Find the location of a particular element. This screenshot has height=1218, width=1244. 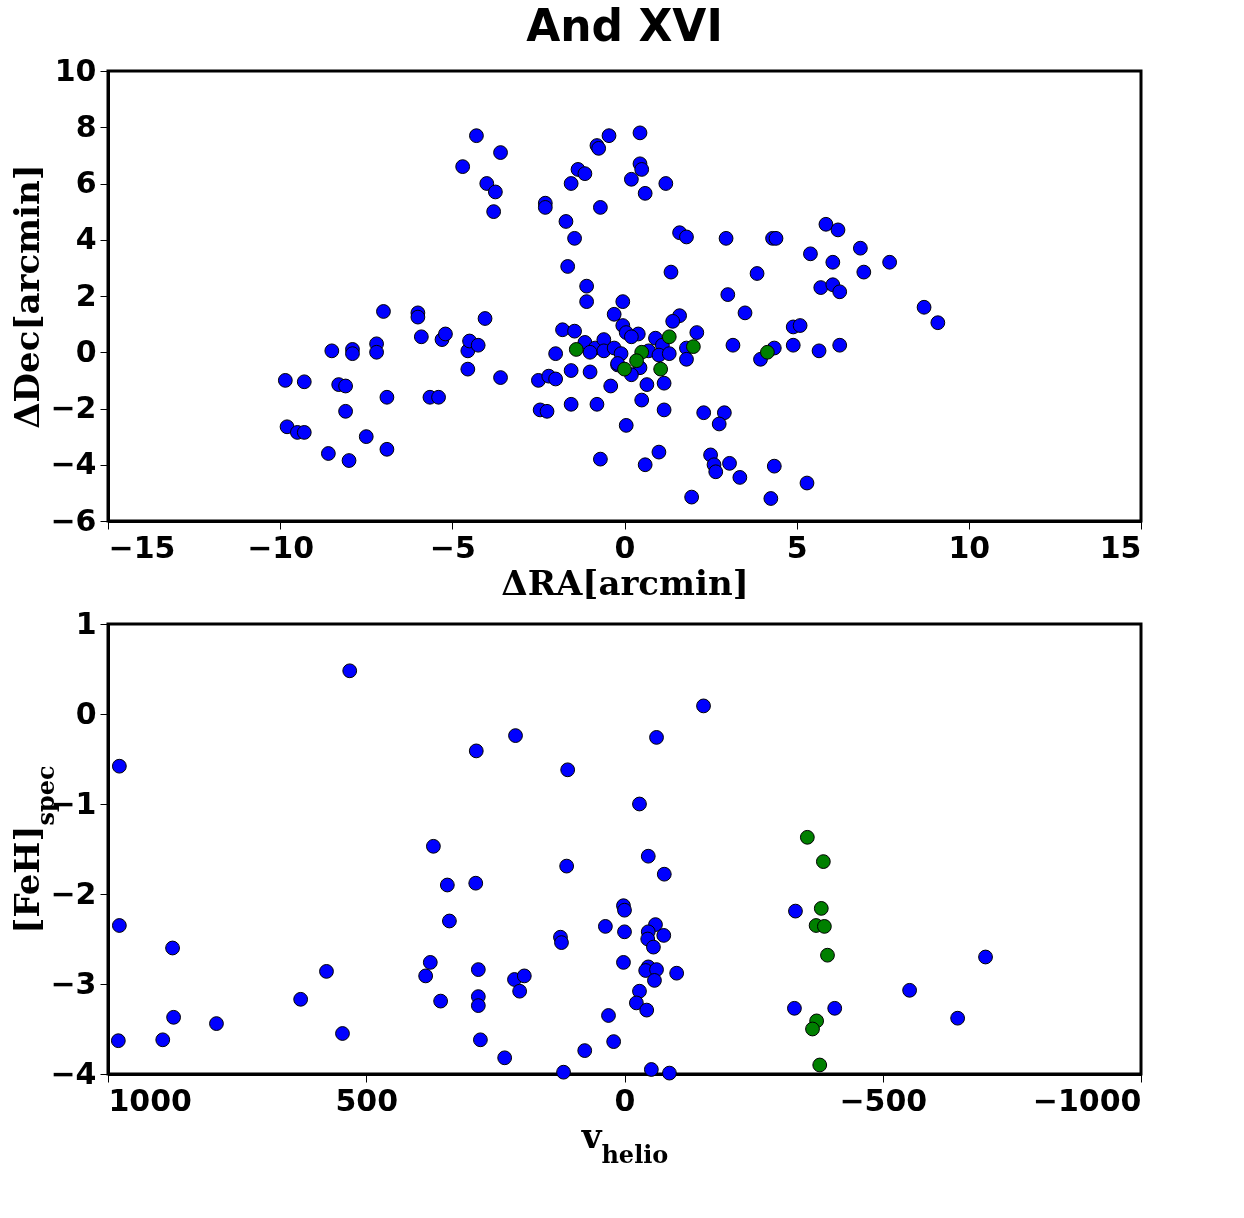

y-tick-label: 8 is located at coordinates (86, 126).